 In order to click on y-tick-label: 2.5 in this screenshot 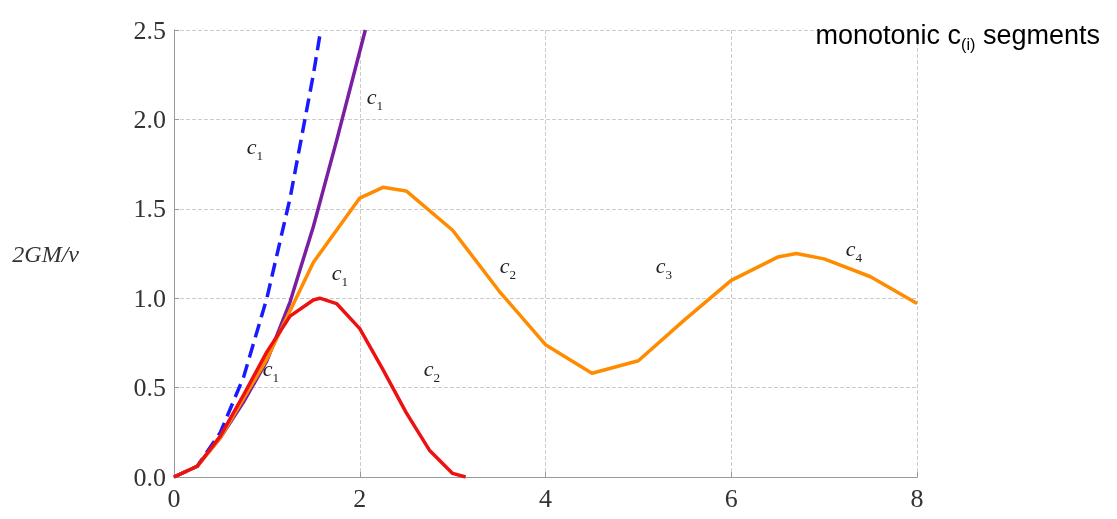, I will do `click(149, 30)`.